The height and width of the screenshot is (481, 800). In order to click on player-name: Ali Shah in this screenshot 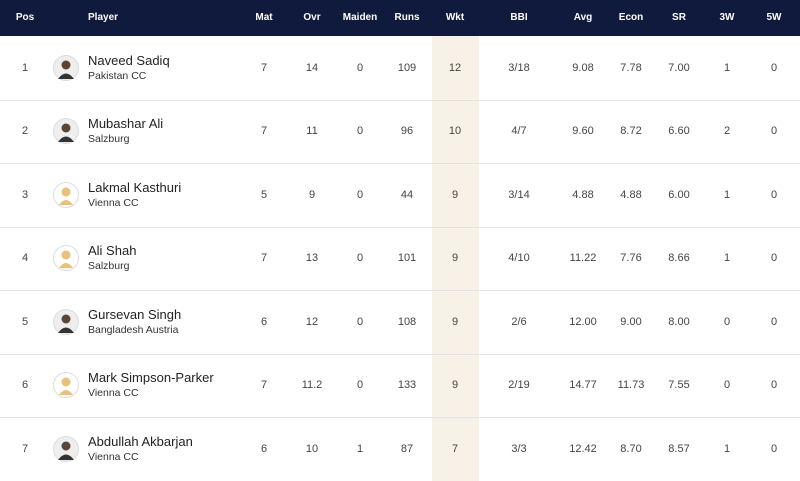, I will do `click(112, 251)`.